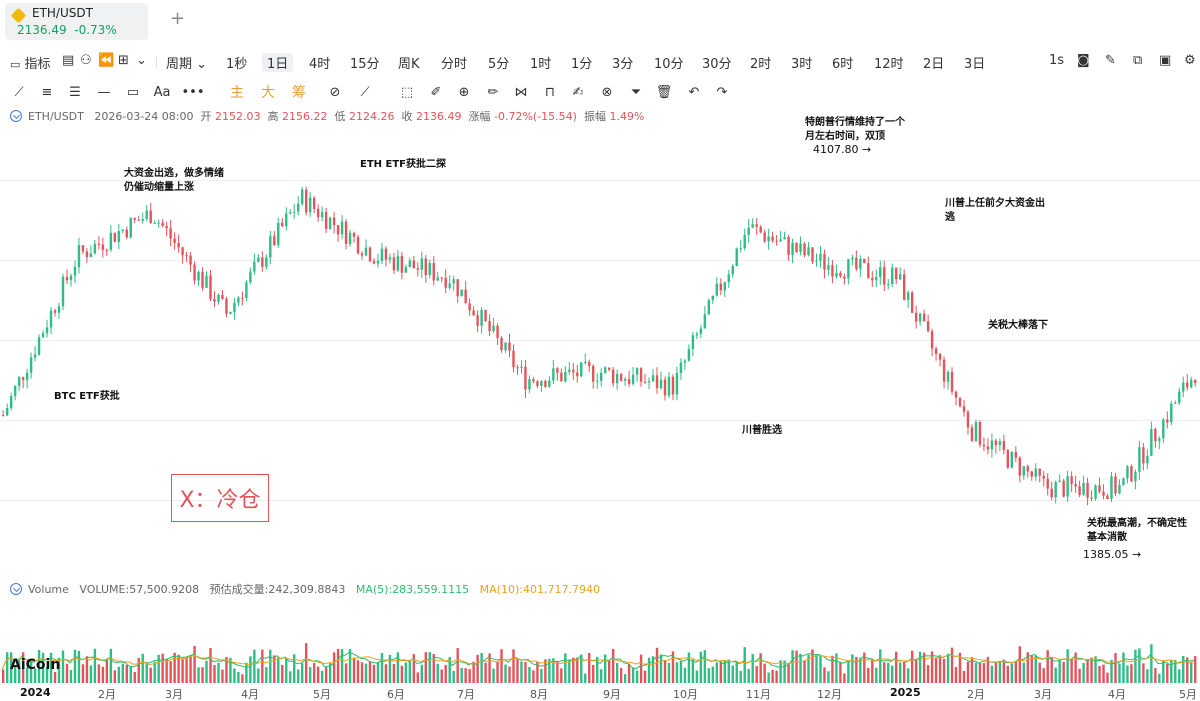 The image size is (1200, 701). Describe the element at coordinates (16, 589) in the screenshot. I see `volume-collapse-icon` at that location.